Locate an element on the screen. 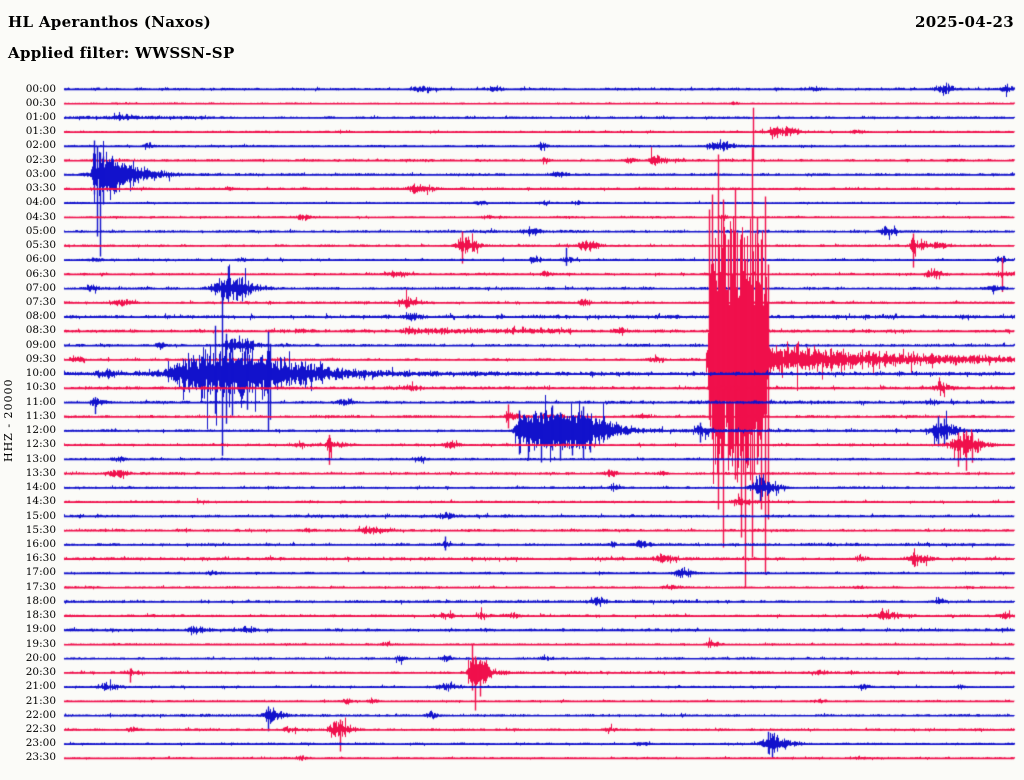 Image resolution: width=1024 pixels, height=780 pixels. time-label: 17:00 is located at coordinates (40, 572).